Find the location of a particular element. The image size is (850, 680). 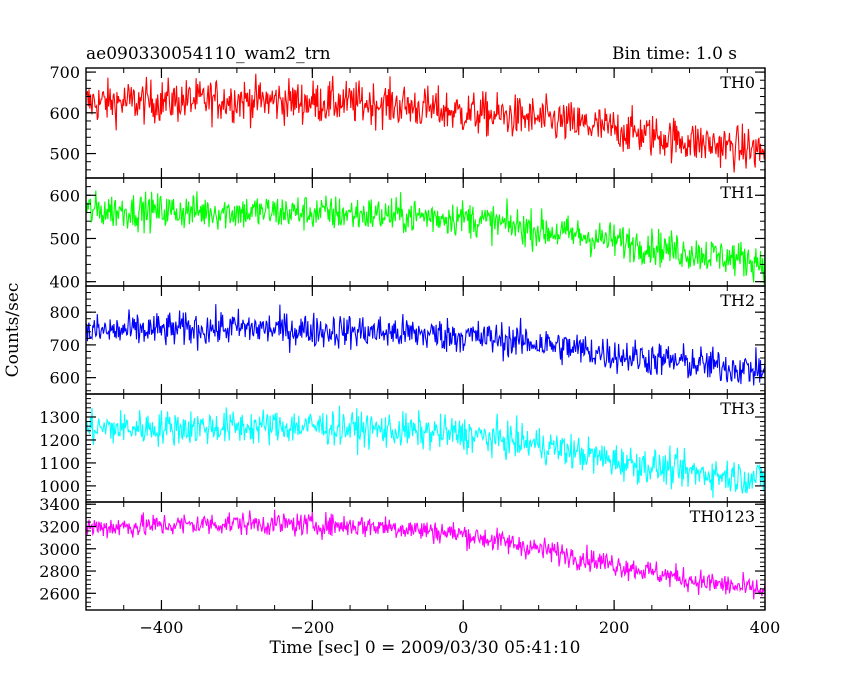

x-axis-label: Time [sec] 0 = 2009/03/30 05:41:10 is located at coordinates (425, 648).